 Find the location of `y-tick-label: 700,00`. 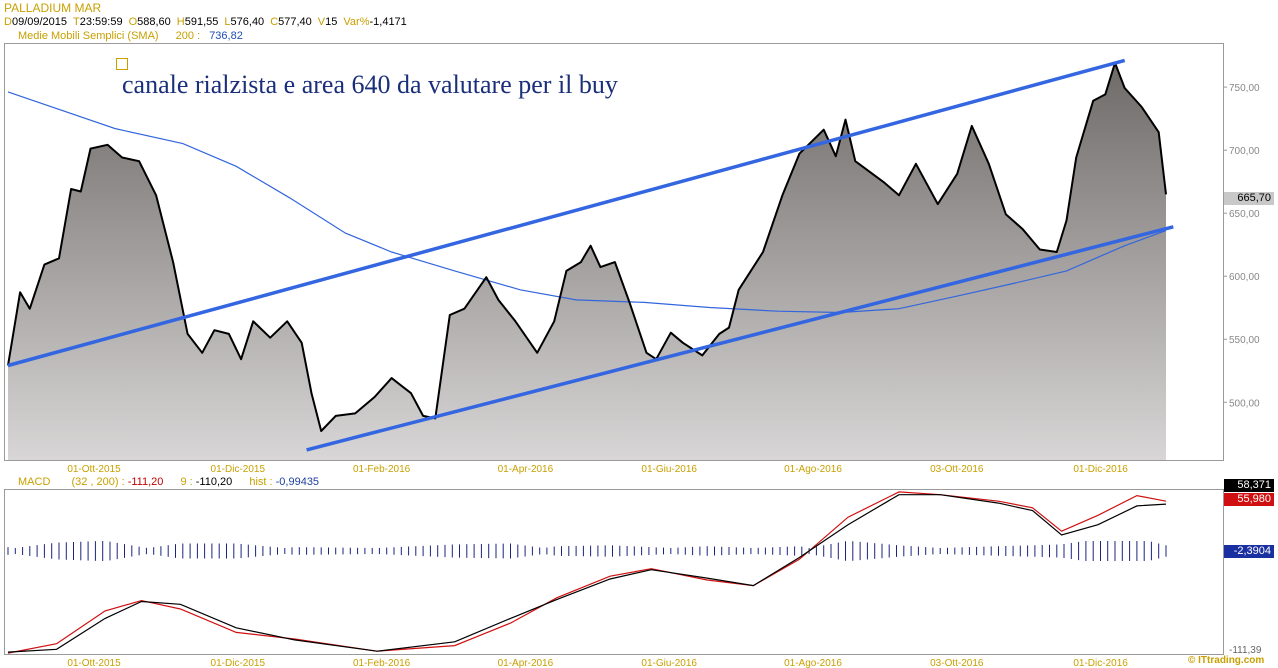

y-tick-label: 700,00 is located at coordinates (1244, 151).